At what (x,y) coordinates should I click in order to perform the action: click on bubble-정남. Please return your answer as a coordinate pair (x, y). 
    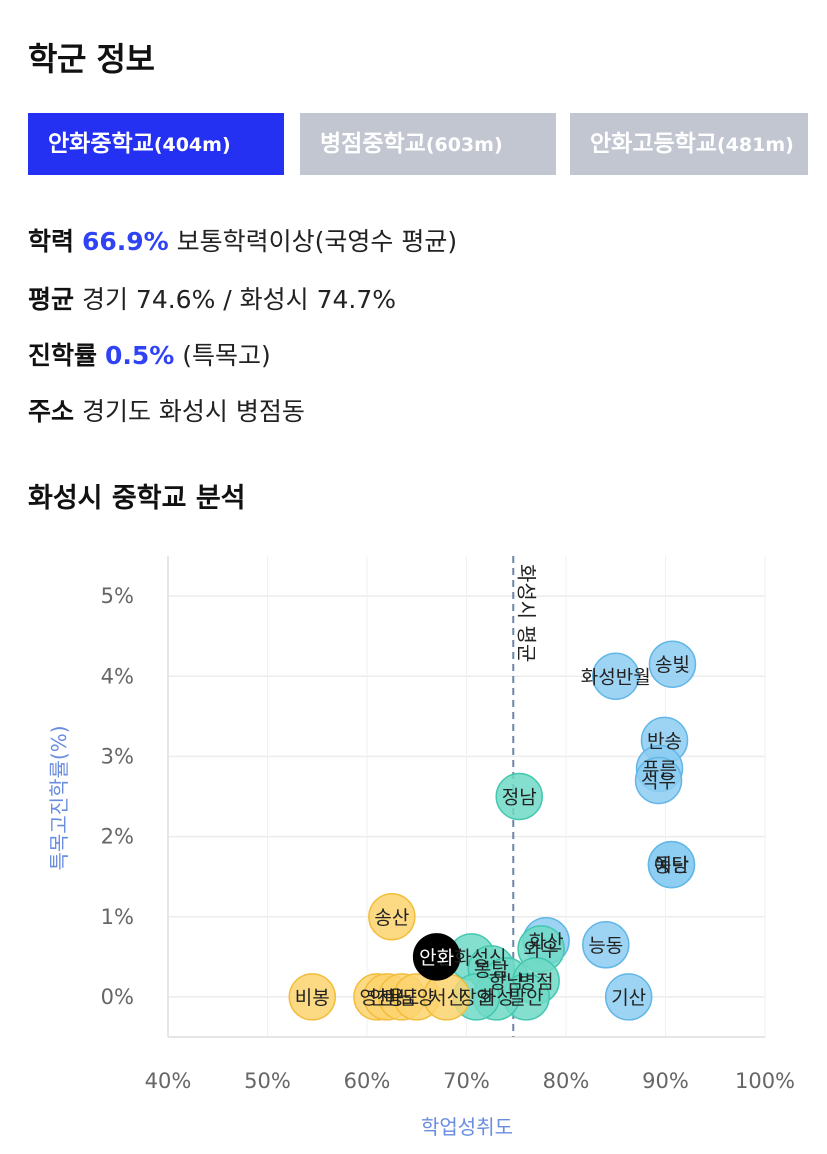
    Looking at the image, I should click on (519, 796).